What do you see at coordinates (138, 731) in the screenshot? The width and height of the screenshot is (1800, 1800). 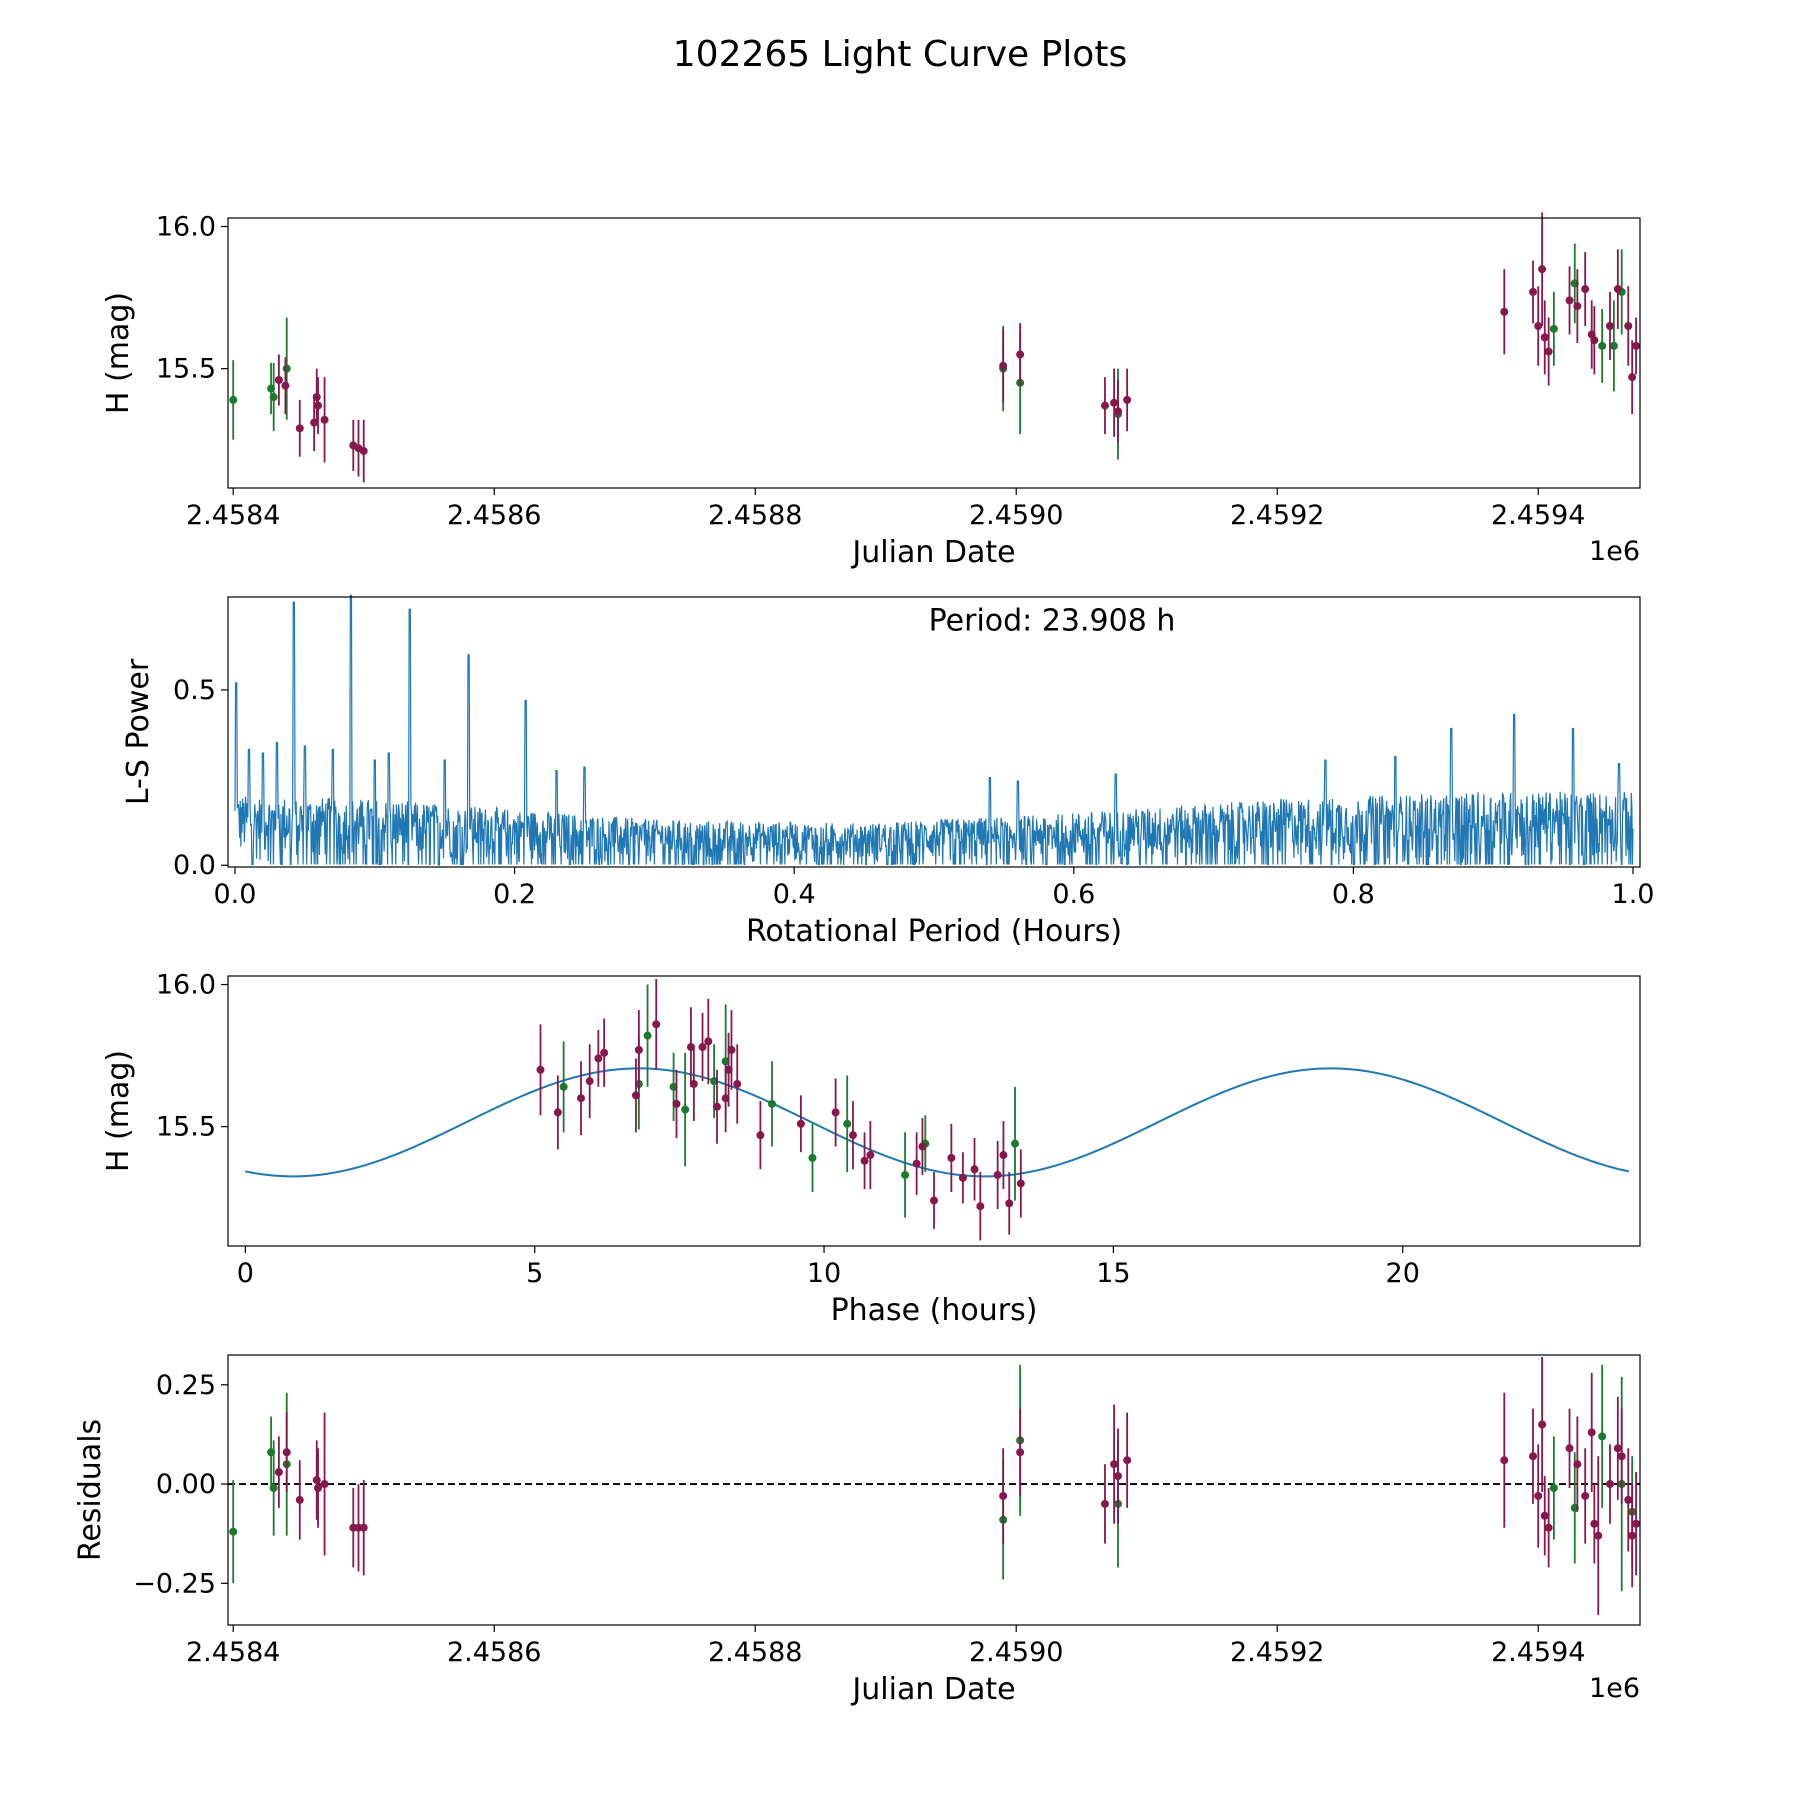 I see `periodogram-ylabel: L-S Power` at bounding box center [138, 731].